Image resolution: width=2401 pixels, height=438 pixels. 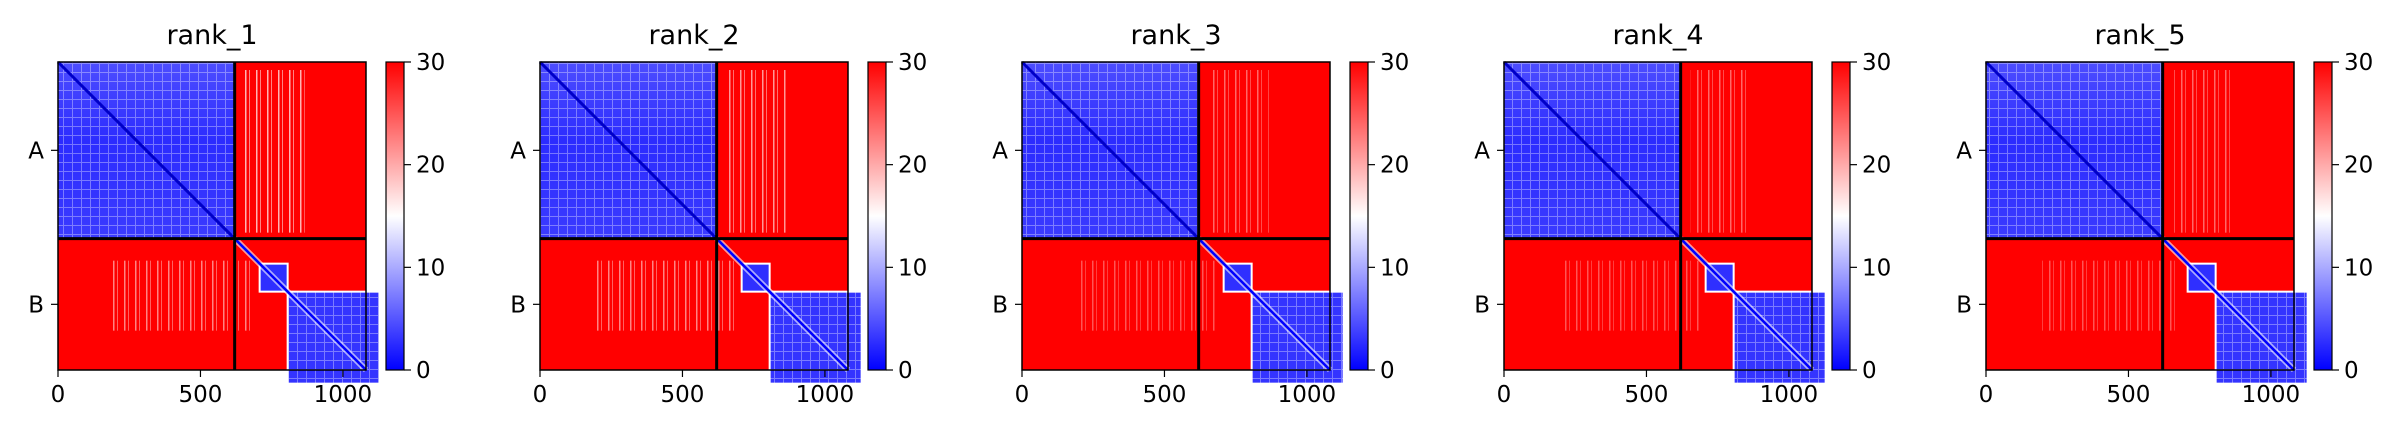 What do you see at coordinates (1175, 35) in the screenshot?
I see `panel-title: rank_3` at bounding box center [1175, 35].